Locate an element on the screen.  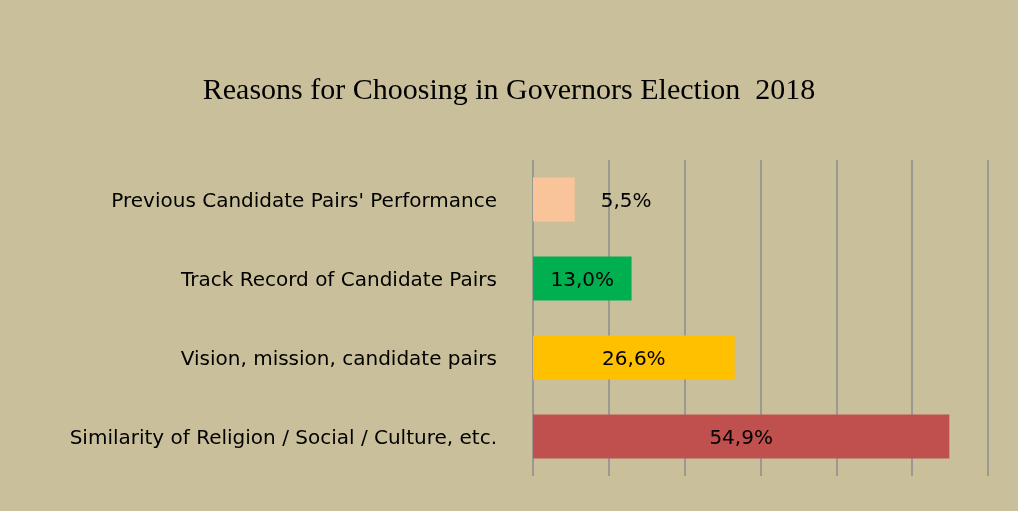
y-tick-label: Previous Candidate Pairs' Performance is located at coordinates (304, 199).